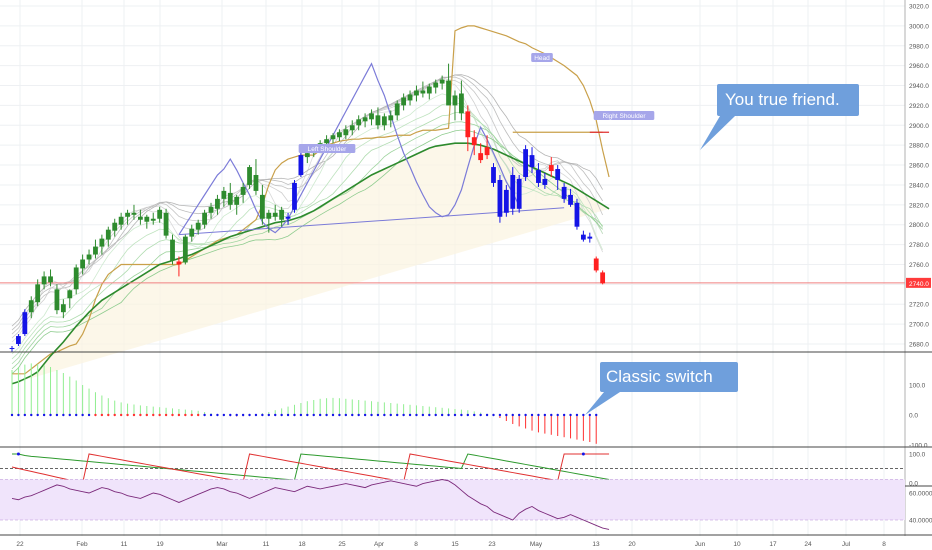  I want to click on x-tick-label: 10, so click(737, 544).